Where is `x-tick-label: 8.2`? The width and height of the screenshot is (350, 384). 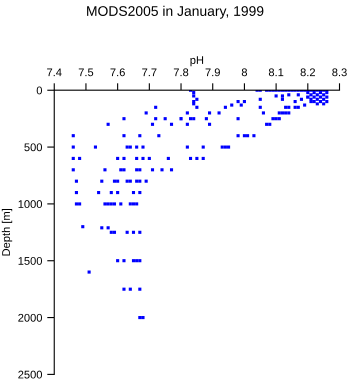
x-tick-label: 8.2 is located at coordinates (307, 72).